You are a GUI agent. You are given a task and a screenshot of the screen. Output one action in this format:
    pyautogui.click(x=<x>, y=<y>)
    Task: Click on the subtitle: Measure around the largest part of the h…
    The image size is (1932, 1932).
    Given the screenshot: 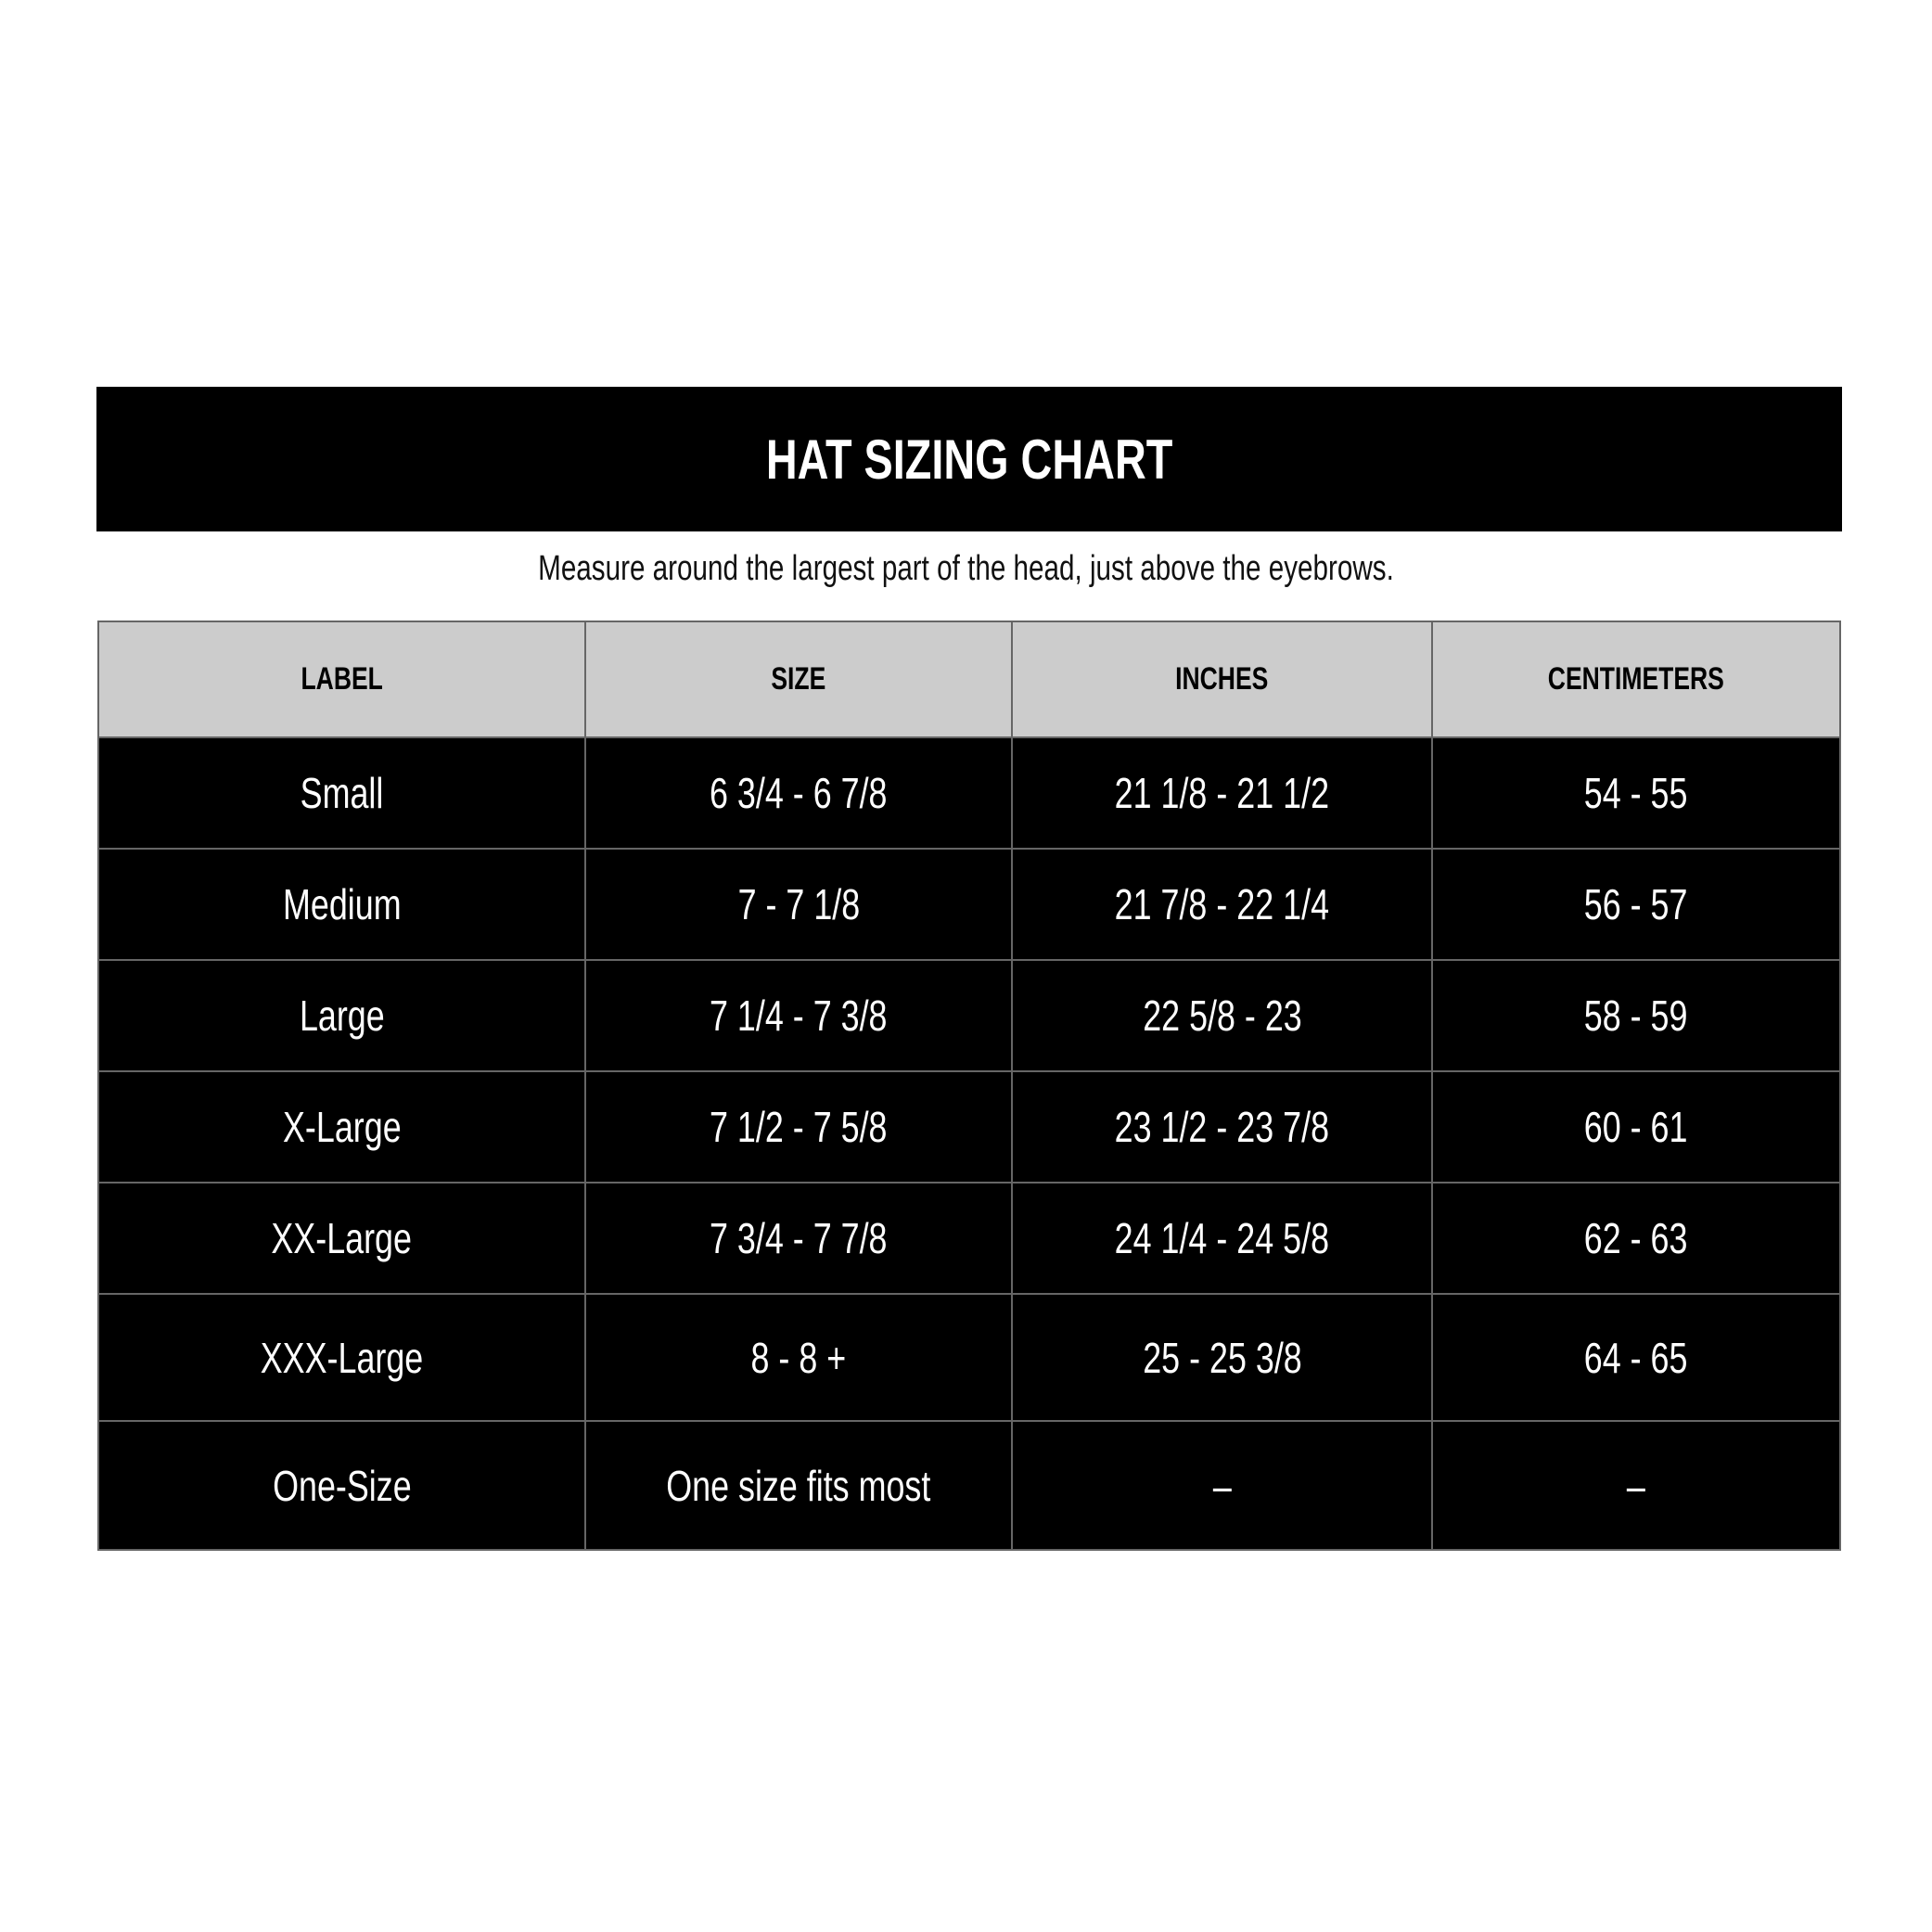 What is the action you would take?
    pyautogui.click(x=966, y=569)
    